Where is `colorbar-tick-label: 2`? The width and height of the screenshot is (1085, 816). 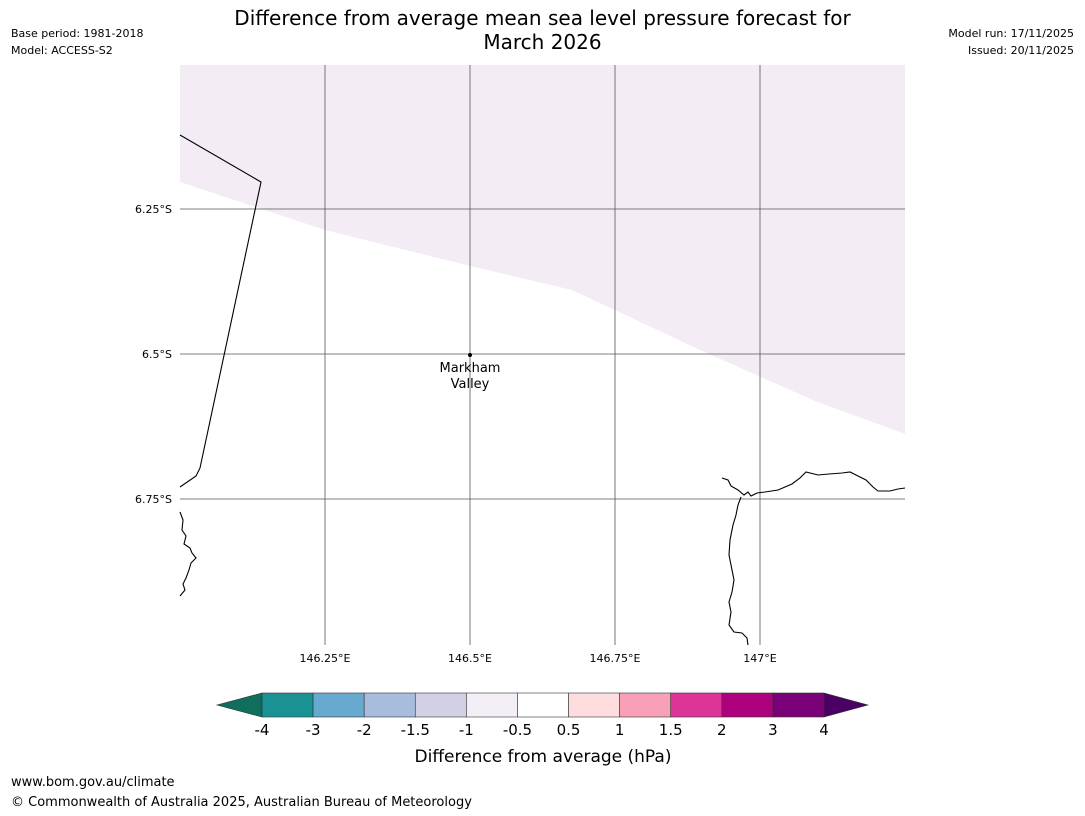
colorbar-tick-label: 2 is located at coordinates (722, 730).